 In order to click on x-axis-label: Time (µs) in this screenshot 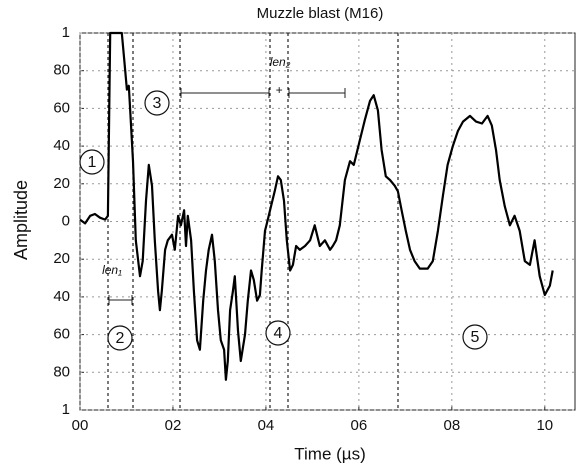, I will do `click(330, 453)`.